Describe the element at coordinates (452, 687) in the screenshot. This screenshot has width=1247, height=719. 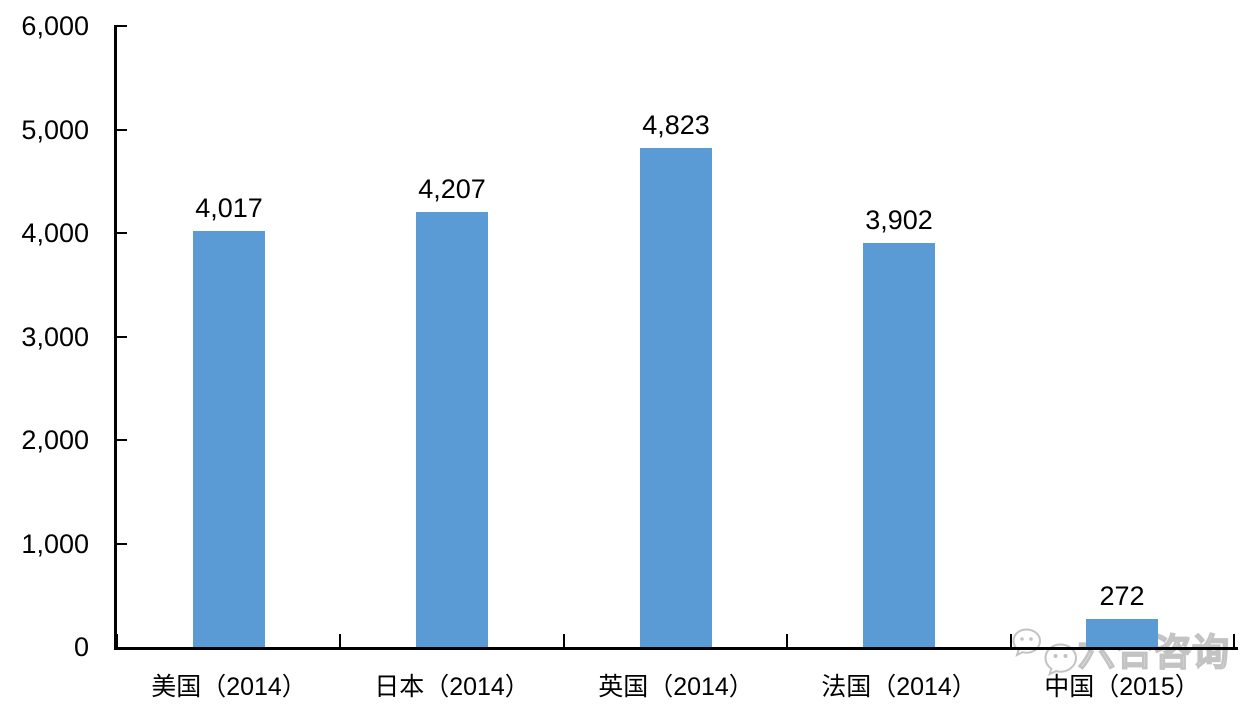
I see `x-category-label: 日本（2014）` at that location.